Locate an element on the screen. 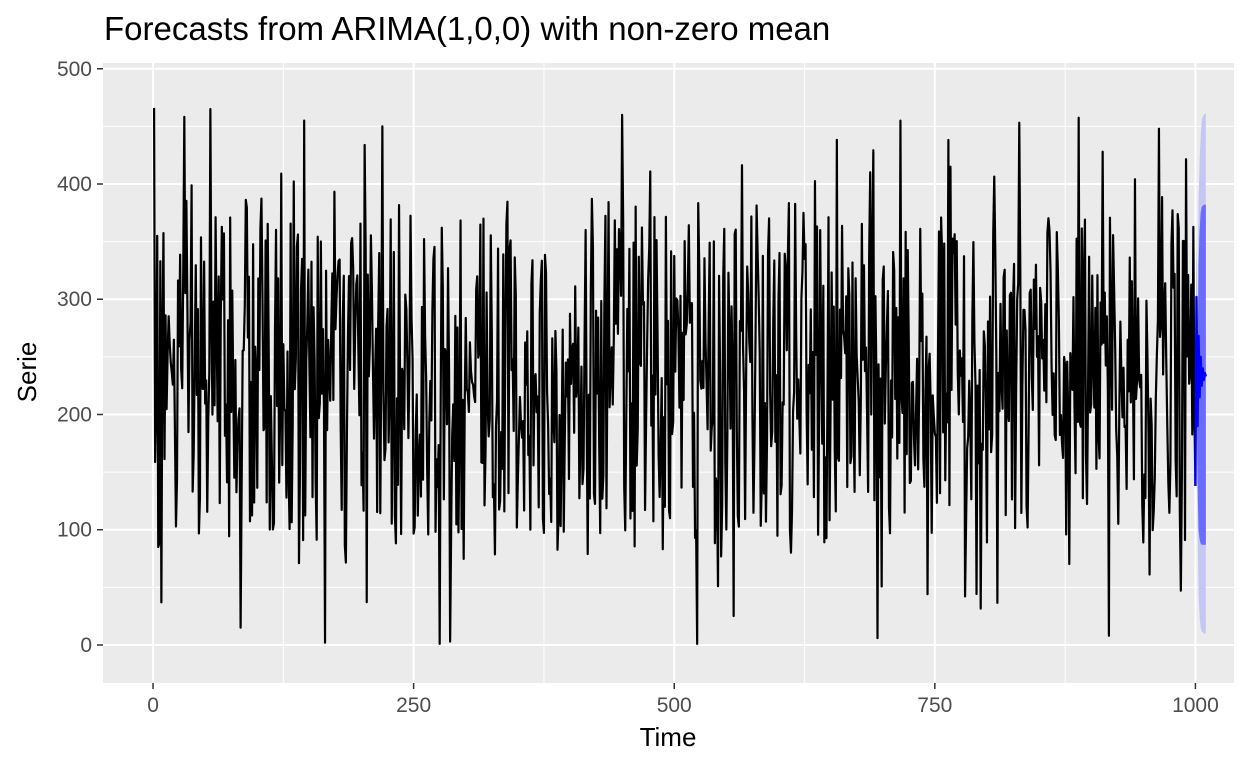 The height and width of the screenshot is (768, 1248). y-tick-label: 300 is located at coordinates (74, 299).